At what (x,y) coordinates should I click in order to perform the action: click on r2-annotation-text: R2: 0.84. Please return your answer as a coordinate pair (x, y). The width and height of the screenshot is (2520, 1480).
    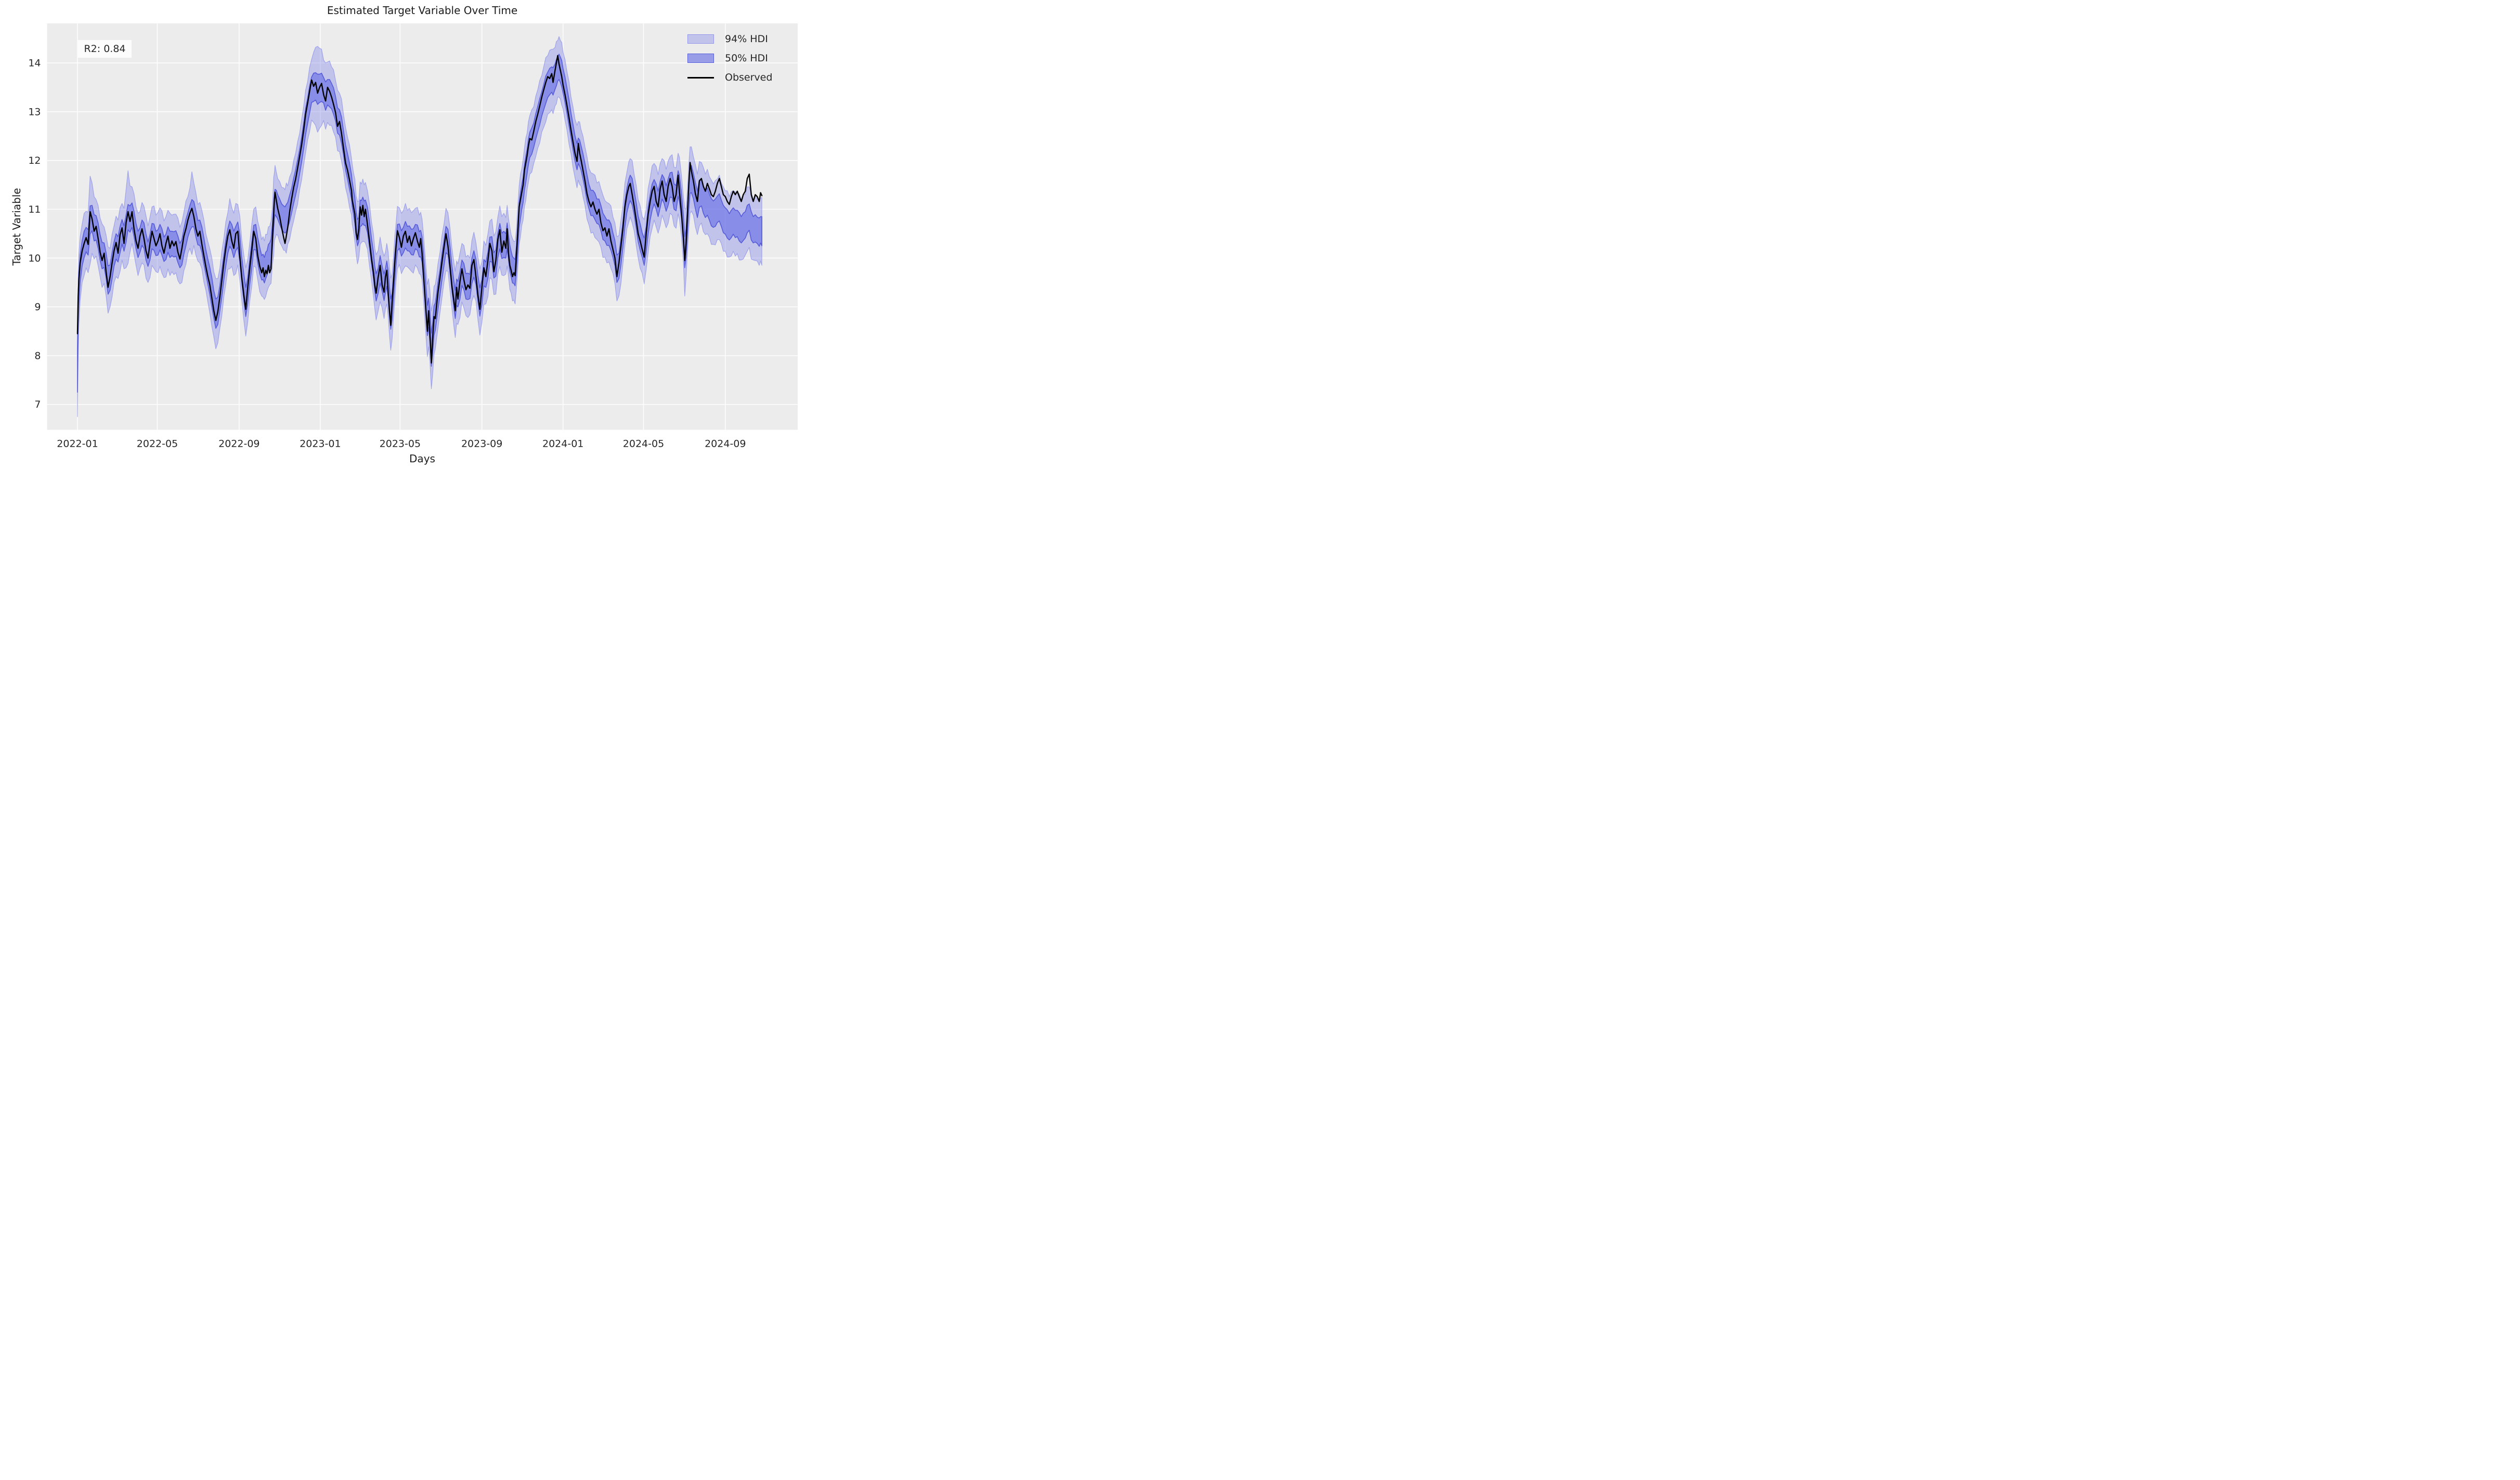
    Looking at the image, I should click on (105, 49).